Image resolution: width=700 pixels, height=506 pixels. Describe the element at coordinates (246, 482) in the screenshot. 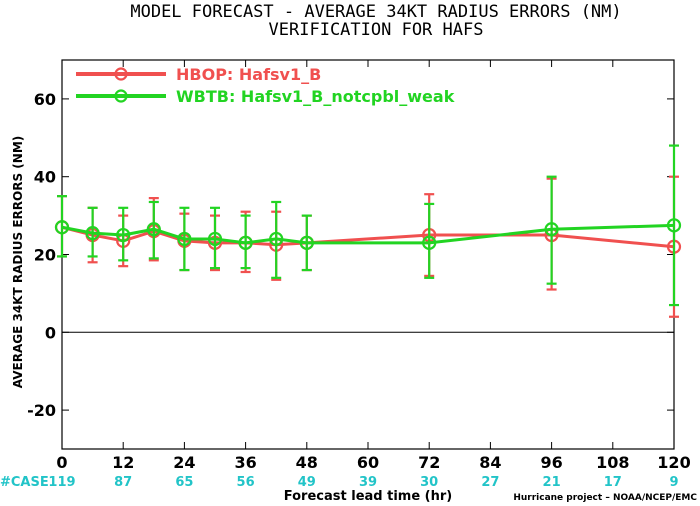

I see `case-count: 56` at that location.